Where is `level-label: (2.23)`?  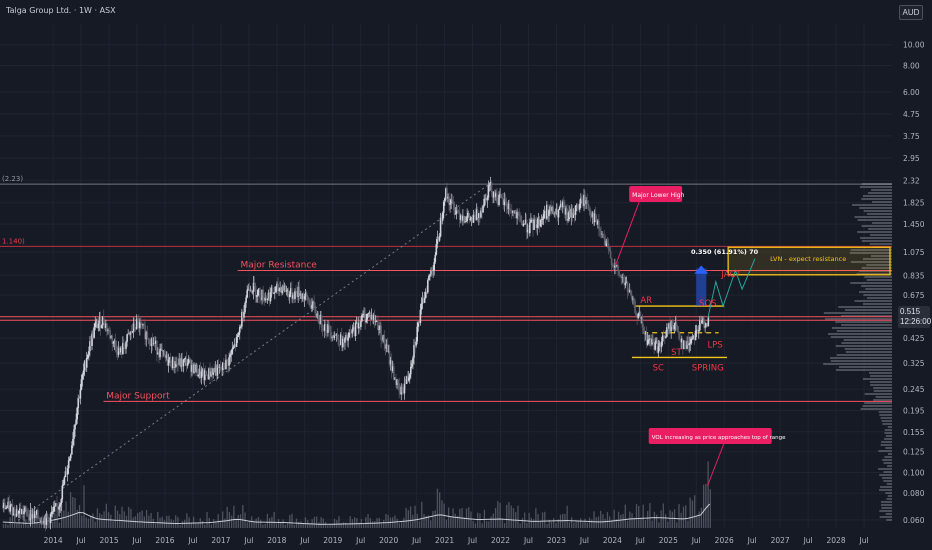 level-label: (2.23) is located at coordinates (12, 179).